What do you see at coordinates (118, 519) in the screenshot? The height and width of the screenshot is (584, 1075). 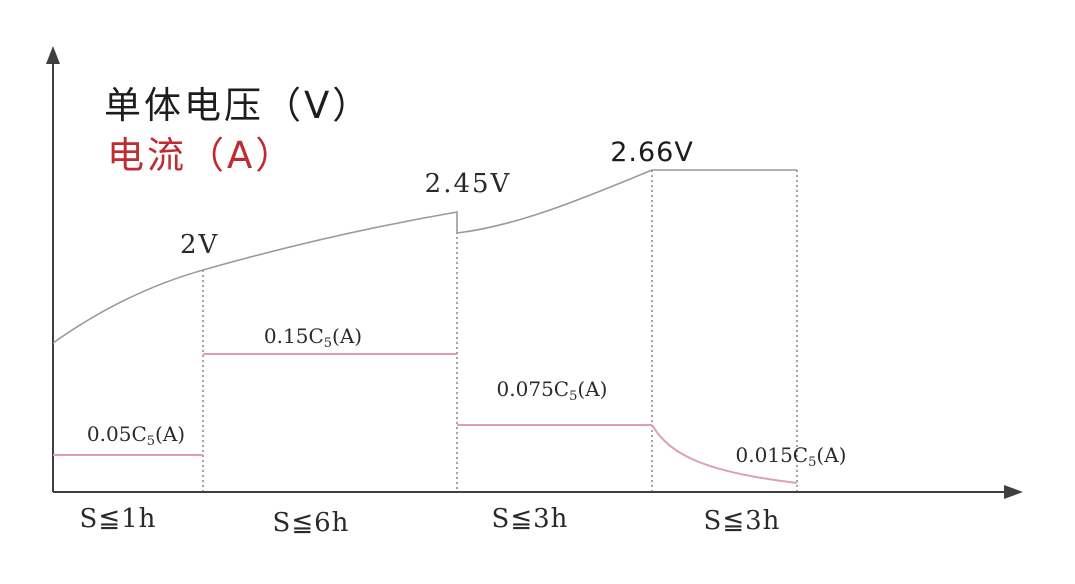 I see `stage-duration-label-1: S≦1h` at bounding box center [118, 519].